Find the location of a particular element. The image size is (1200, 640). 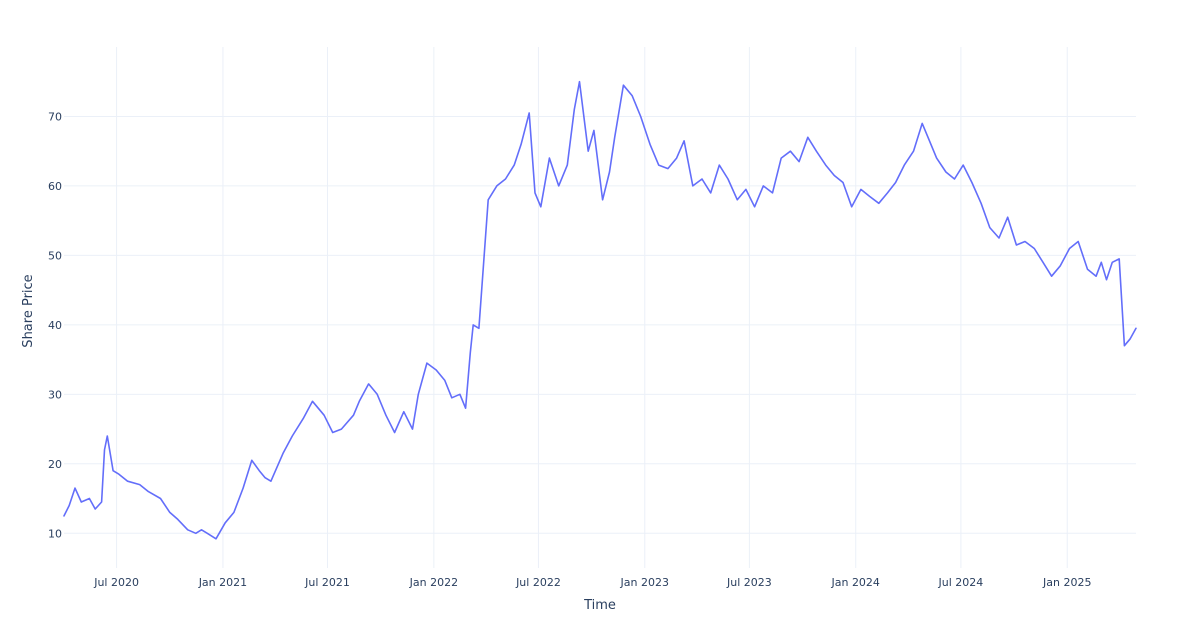

y-tick-label: 30 is located at coordinates (55, 394).